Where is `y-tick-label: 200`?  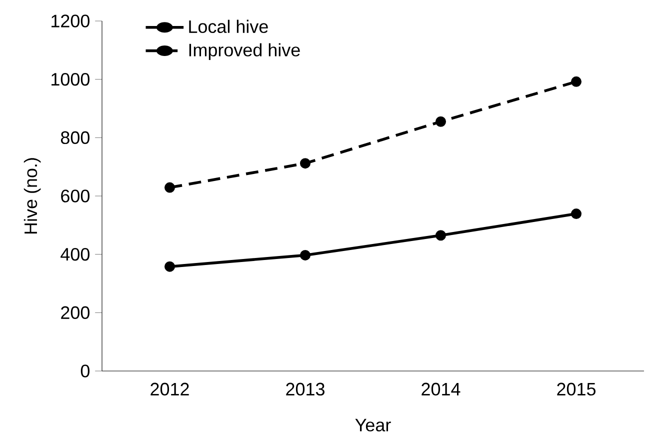 y-tick-label: 200 is located at coordinates (75, 313).